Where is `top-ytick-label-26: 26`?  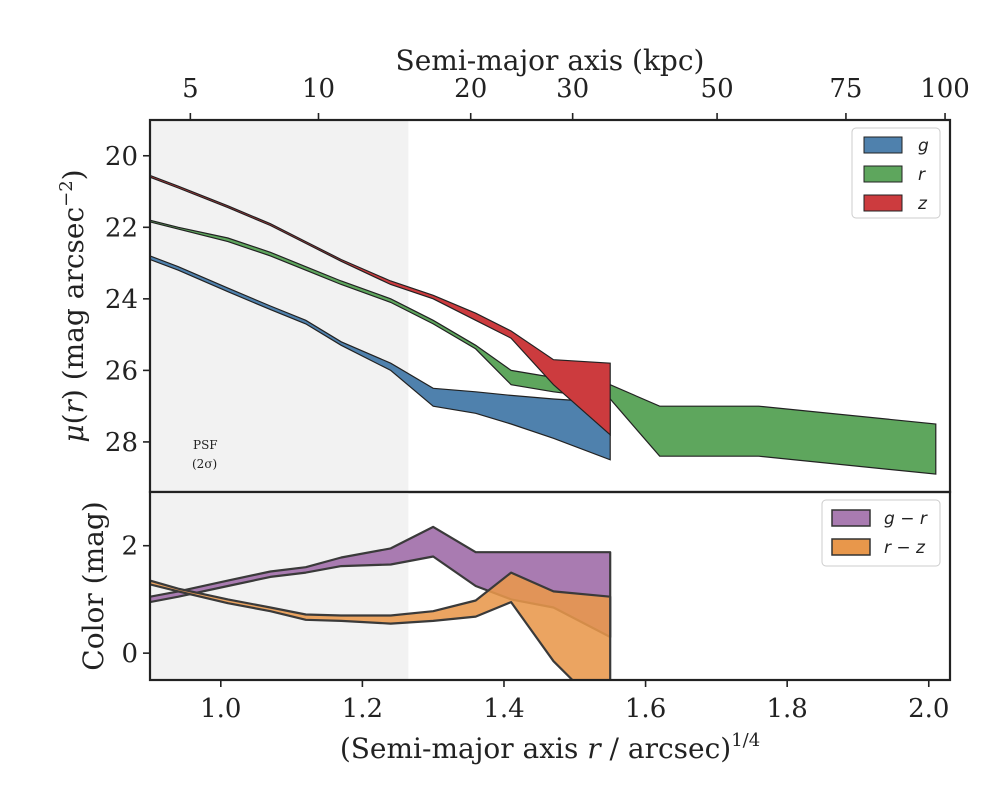
top-ytick-label-26: 26 is located at coordinates (121, 371).